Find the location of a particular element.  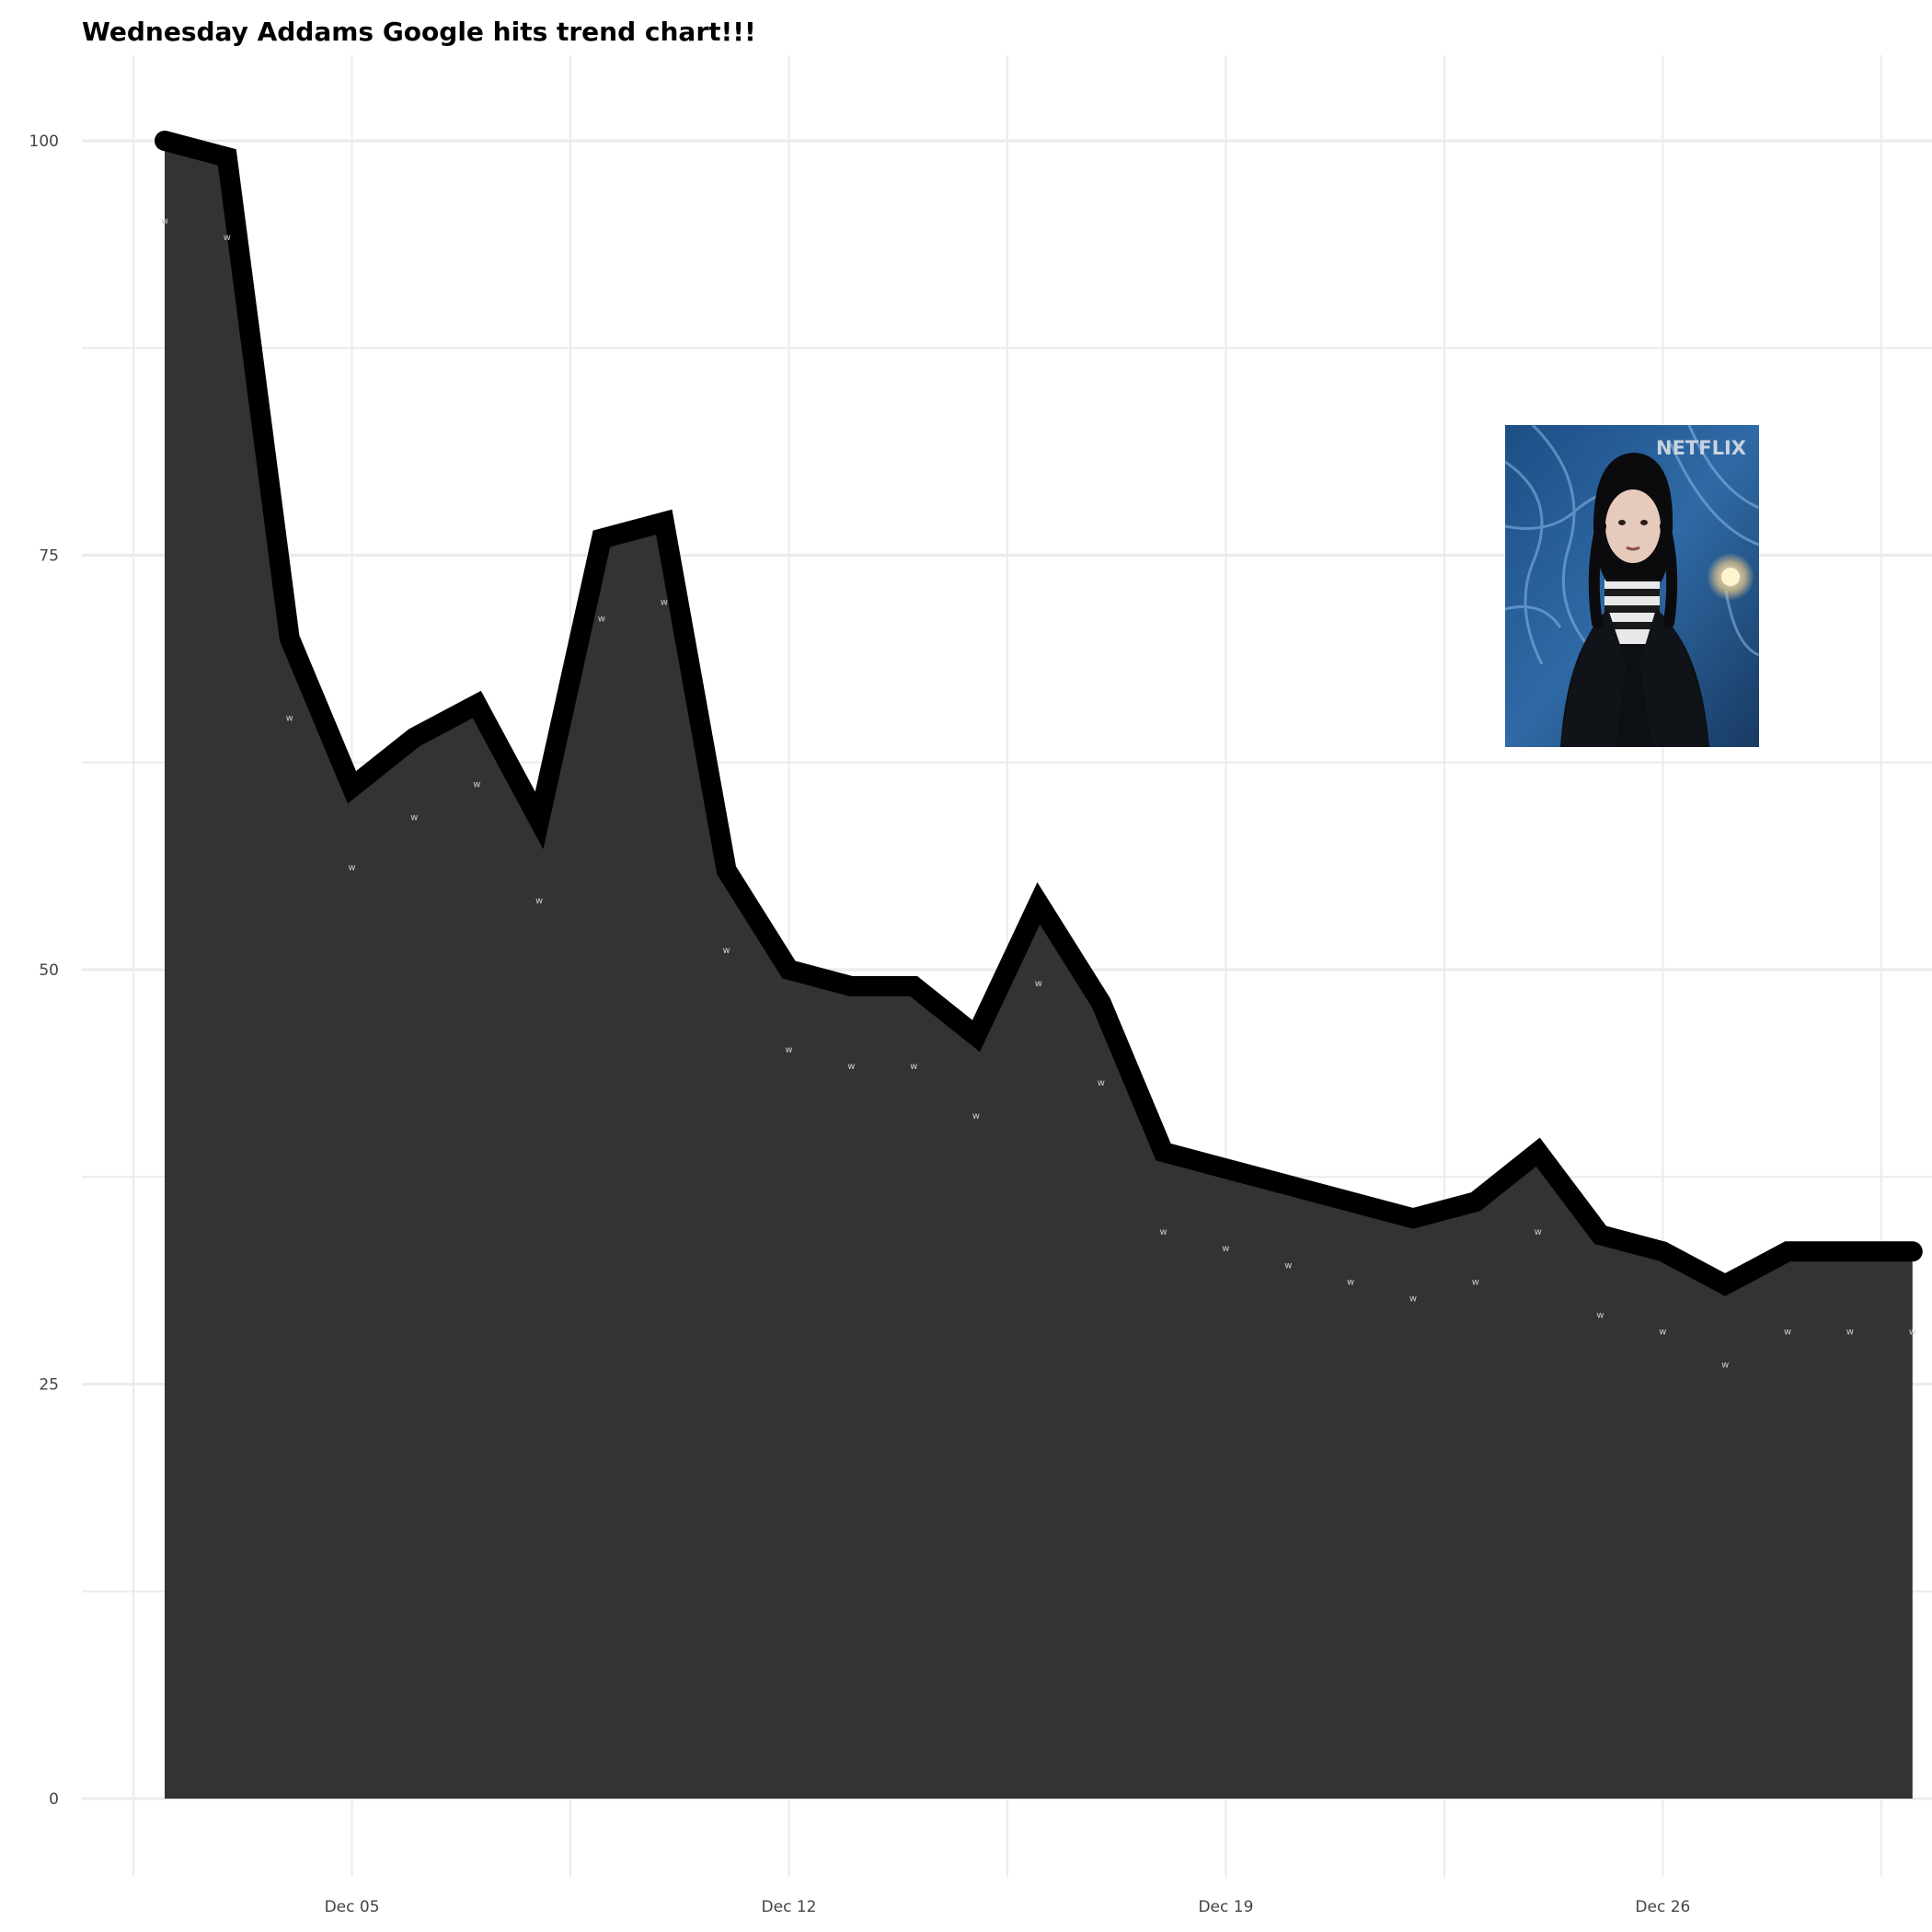

y-tick-label: 0 is located at coordinates (54, 1799).